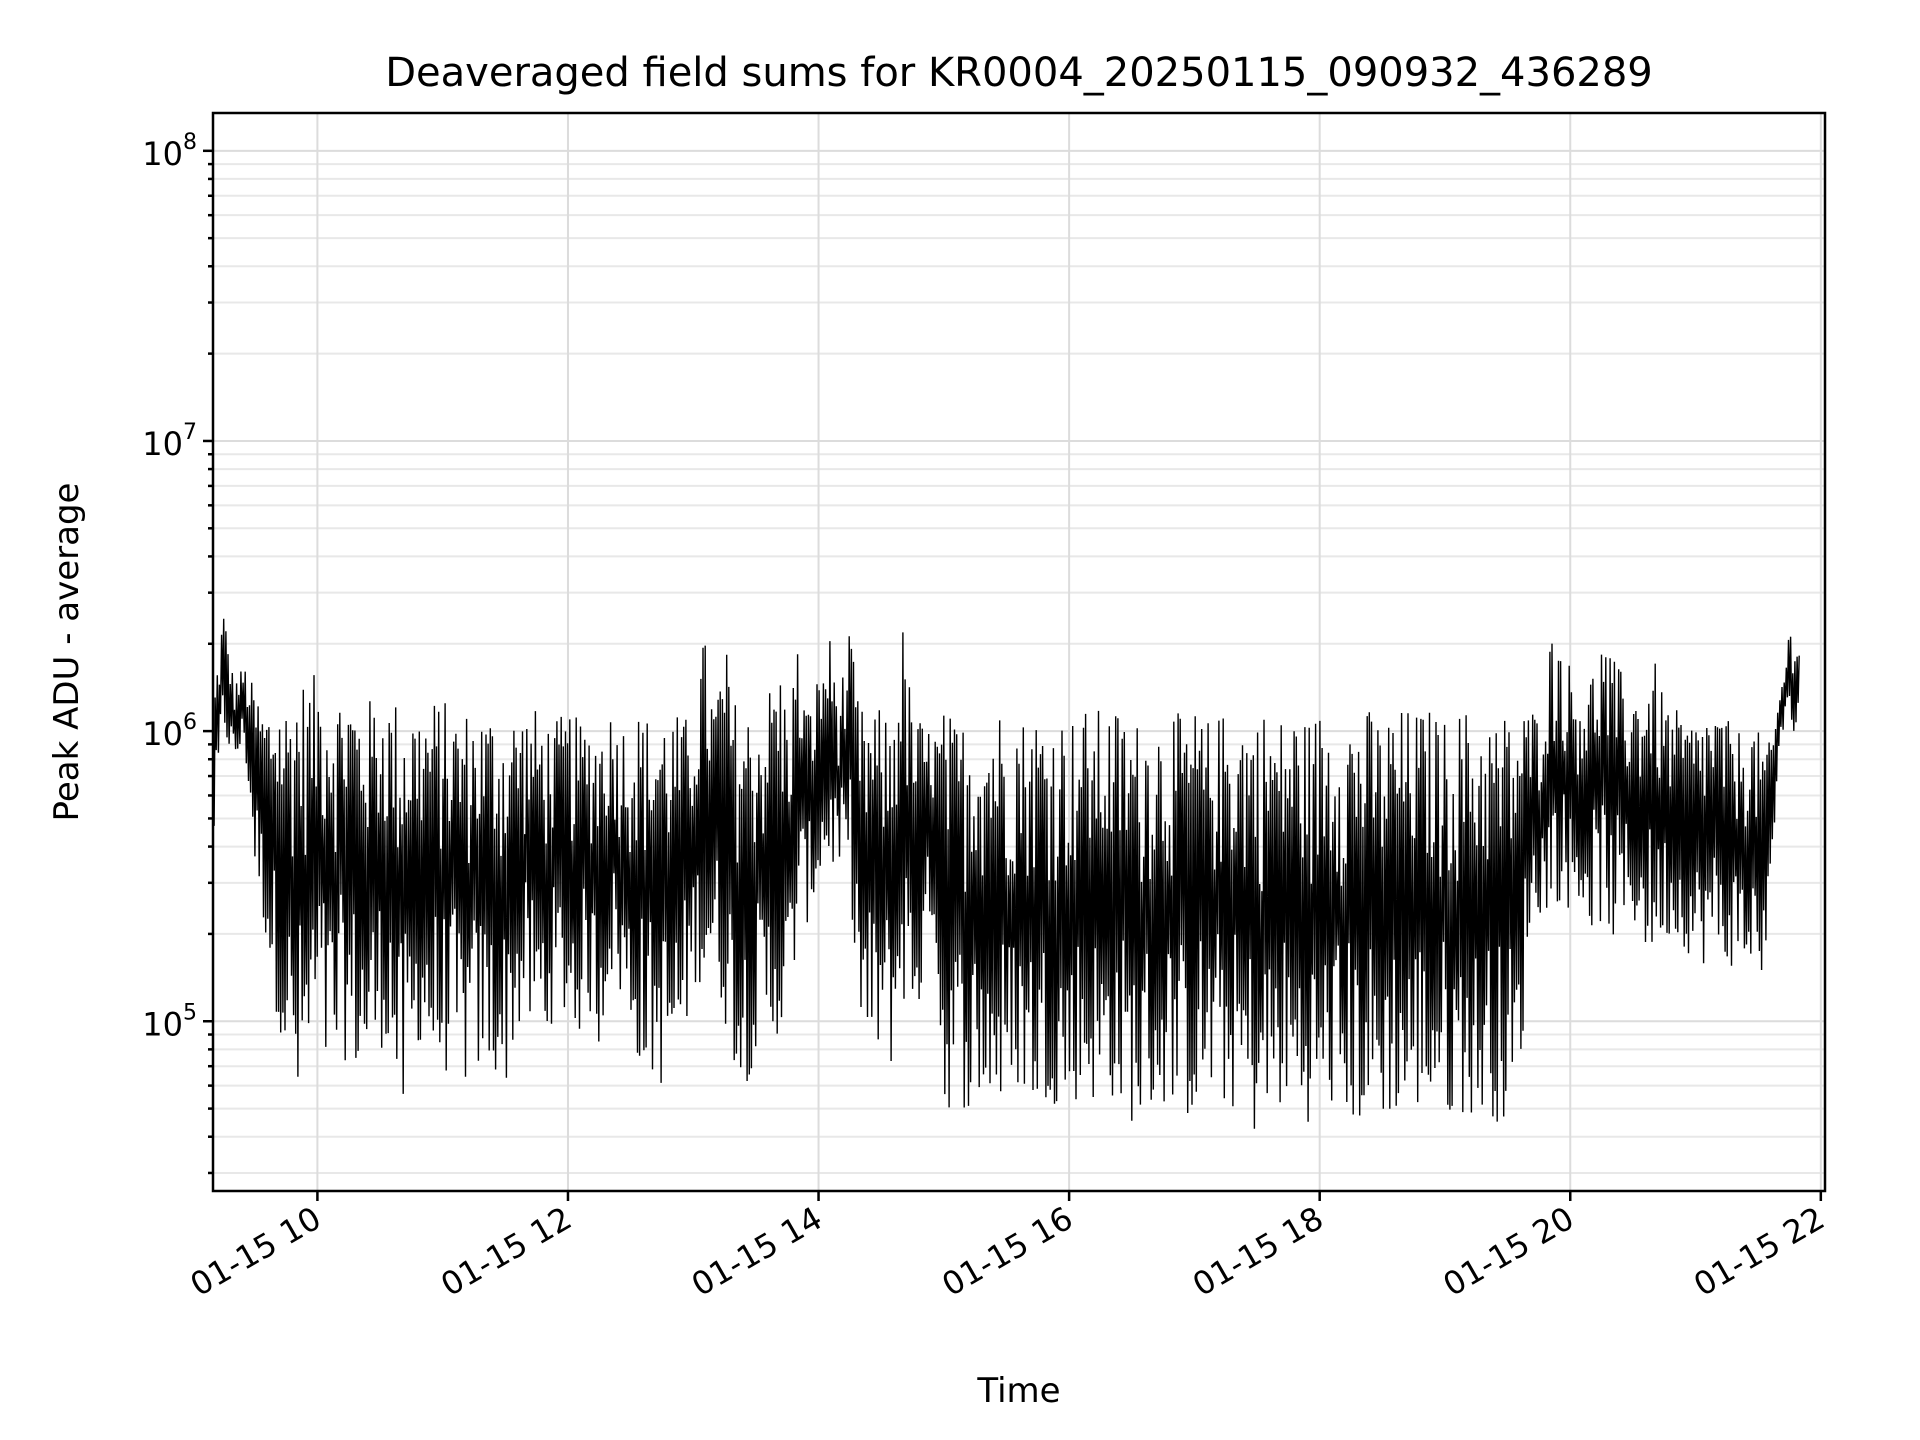 The width and height of the screenshot is (1920, 1440). What do you see at coordinates (190, 432) in the screenshot?
I see `y-tick-exponent: 7` at bounding box center [190, 432].